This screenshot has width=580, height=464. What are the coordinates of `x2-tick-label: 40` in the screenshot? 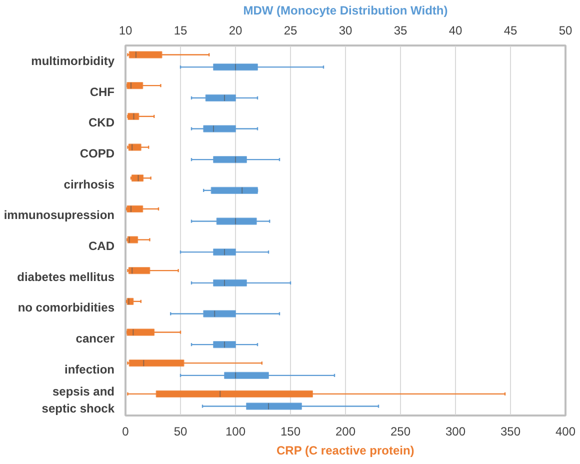 It's located at (455, 31).